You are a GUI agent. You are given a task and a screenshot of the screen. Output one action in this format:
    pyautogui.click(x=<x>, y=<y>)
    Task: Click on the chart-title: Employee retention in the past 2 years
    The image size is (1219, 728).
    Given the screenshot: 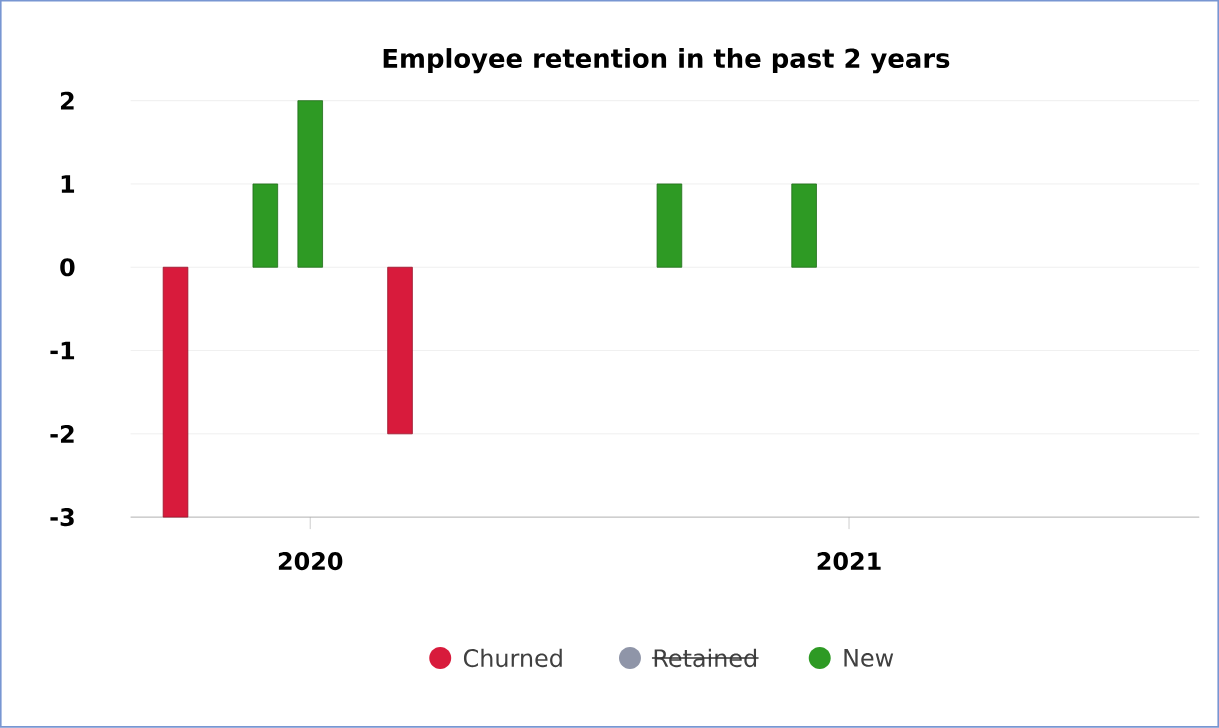 What is the action you would take?
    pyautogui.click(x=666, y=61)
    